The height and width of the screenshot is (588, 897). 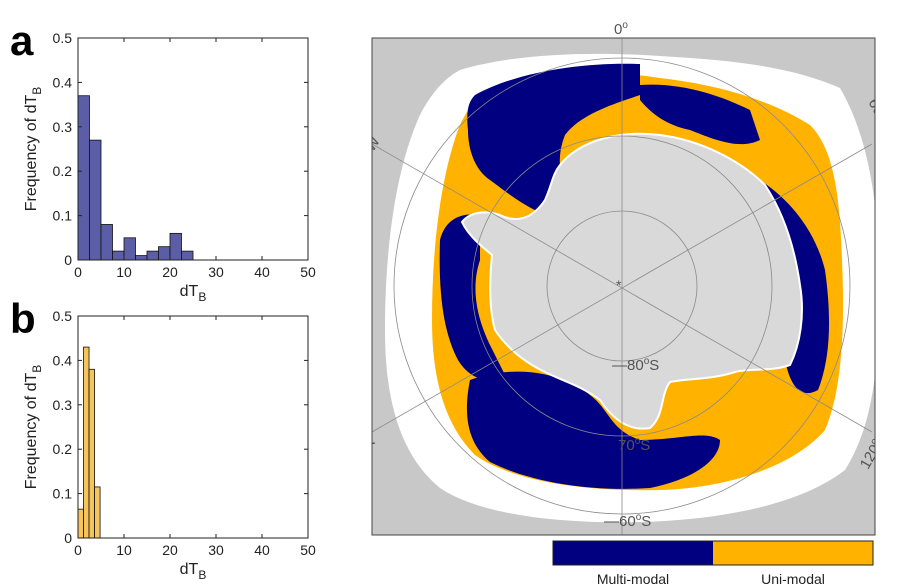 I want to click on lon-label-0: 0o, so click(x=621, y=29).